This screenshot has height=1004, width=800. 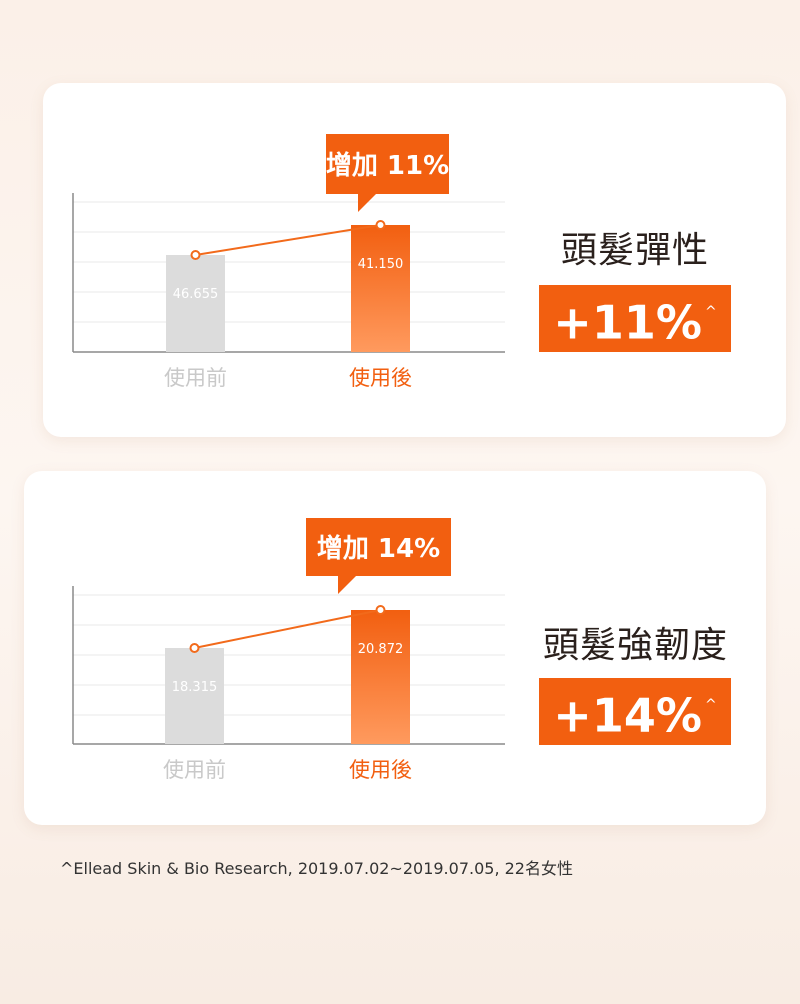 What do you see at coordinates (194, 696) in the screenshot?
I see `c2-bar-before` at bounding box center [194, 696].